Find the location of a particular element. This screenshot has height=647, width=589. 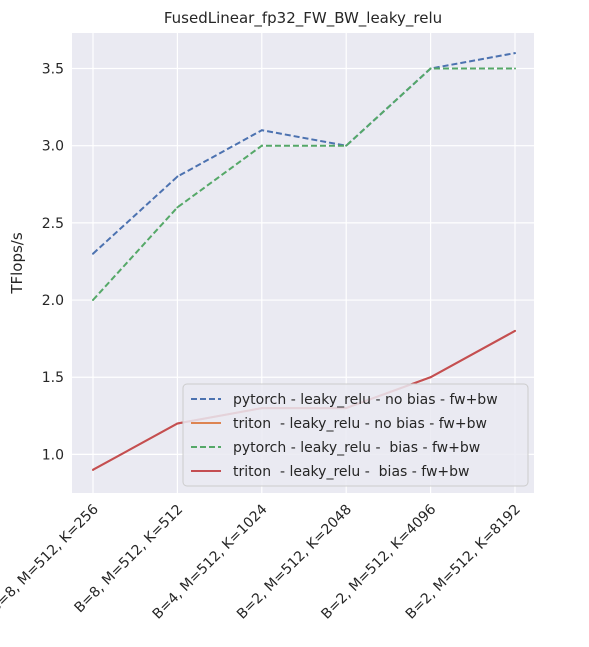

y-tick-label: 2.0 is located at coordinates (53, 301).